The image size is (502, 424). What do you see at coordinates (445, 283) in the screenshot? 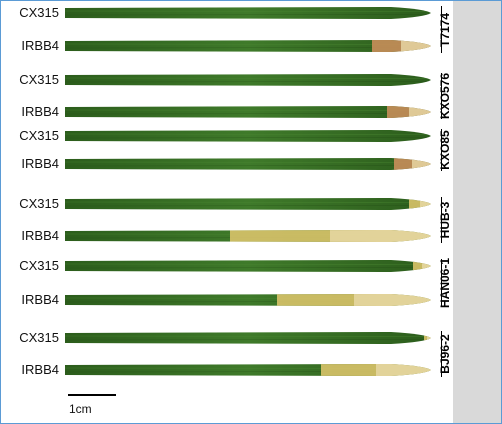
I see `strain-label: HAN06-1` at bounding box center [445, 283].